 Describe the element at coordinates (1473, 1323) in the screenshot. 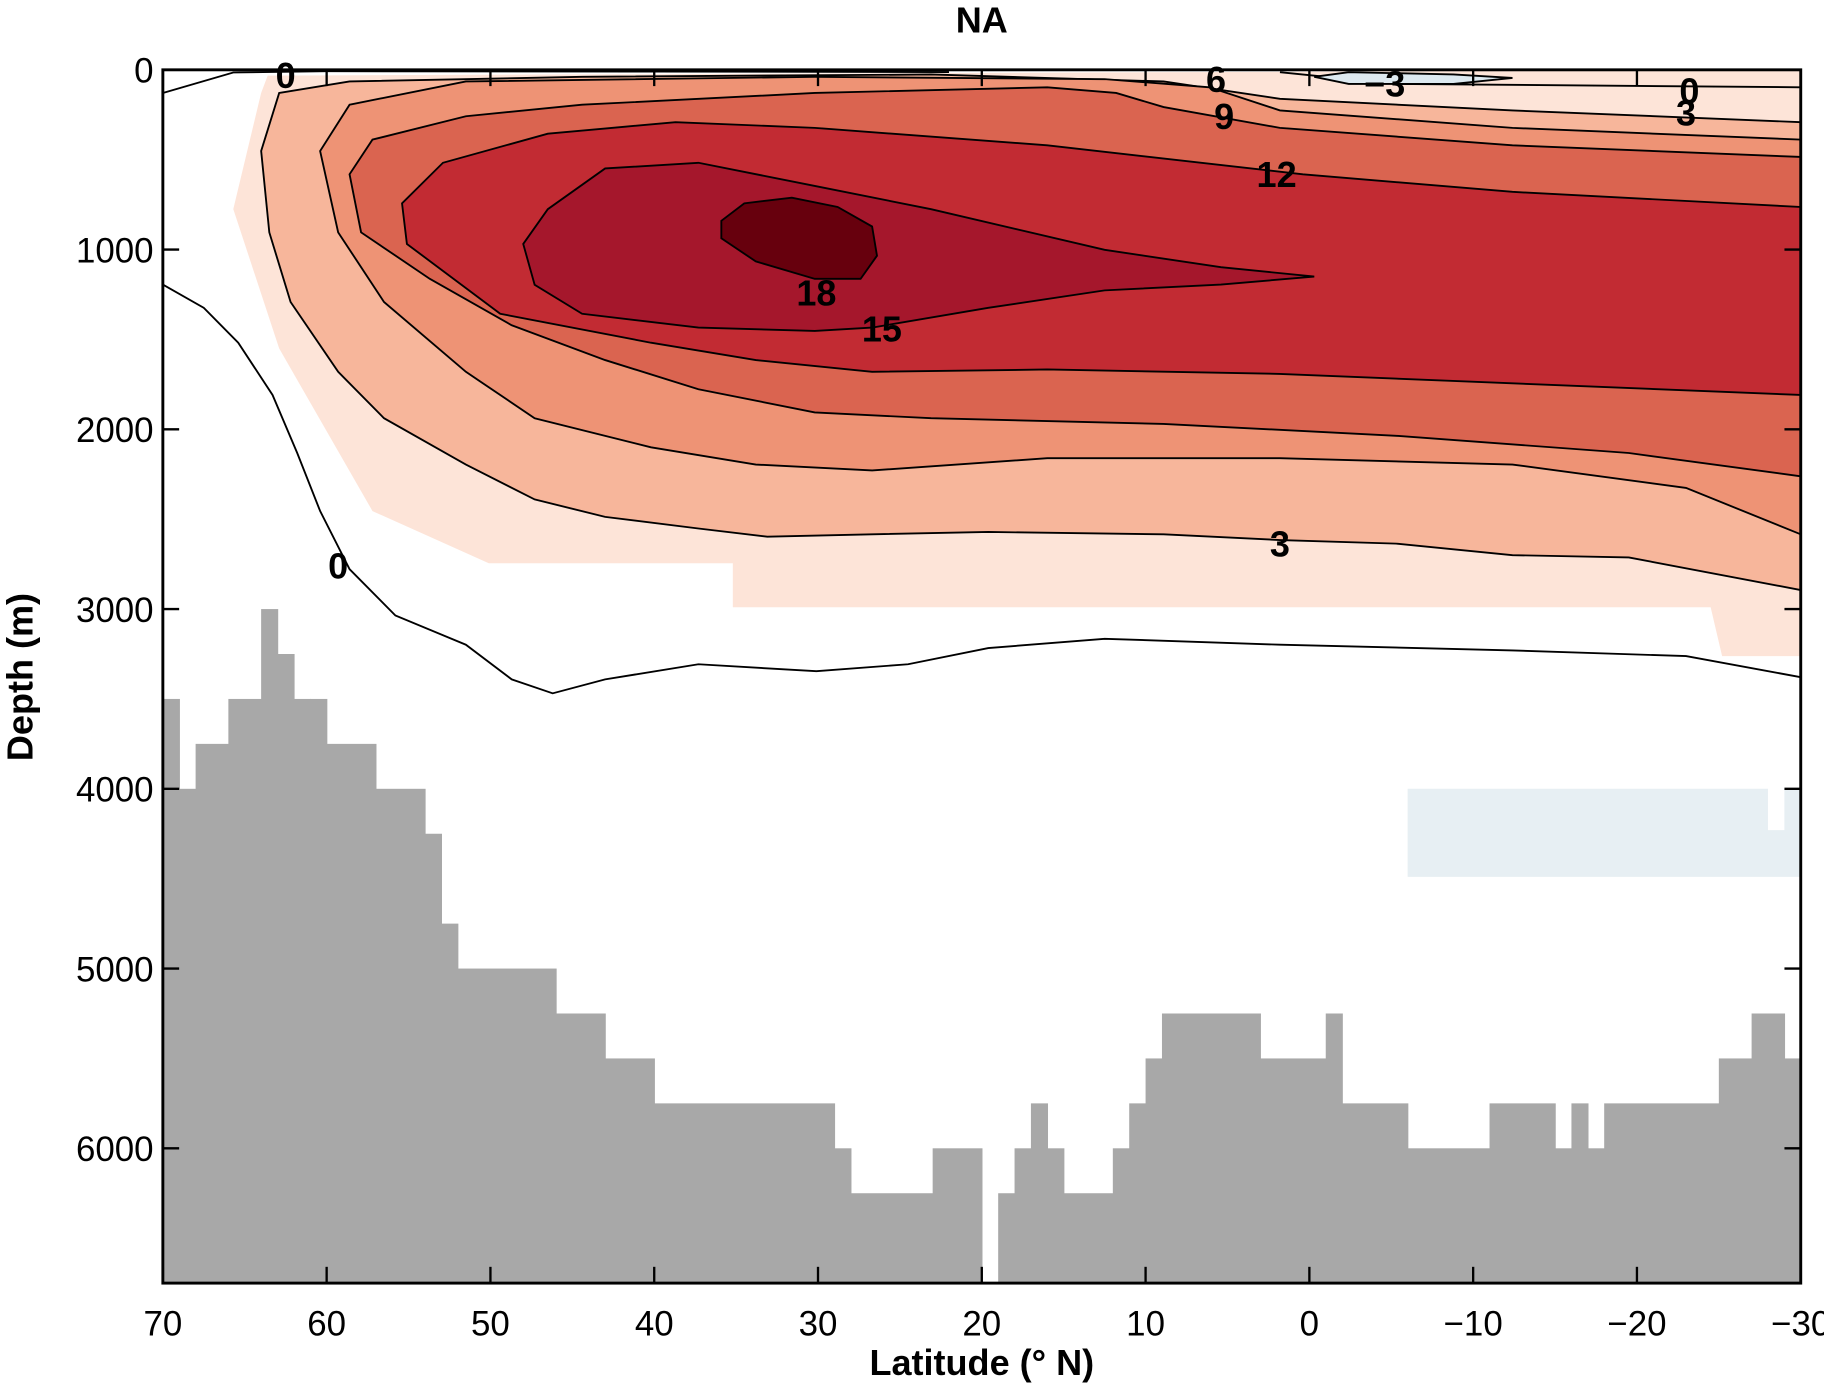

I see `x-tick-label: −10` at that location.